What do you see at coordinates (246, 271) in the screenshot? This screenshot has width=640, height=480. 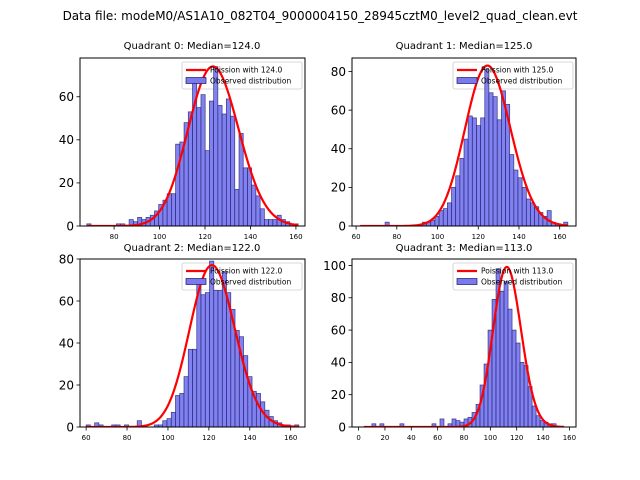 I see `legend-line-label: Poission with 122.0` at bounding box center [246, 271].